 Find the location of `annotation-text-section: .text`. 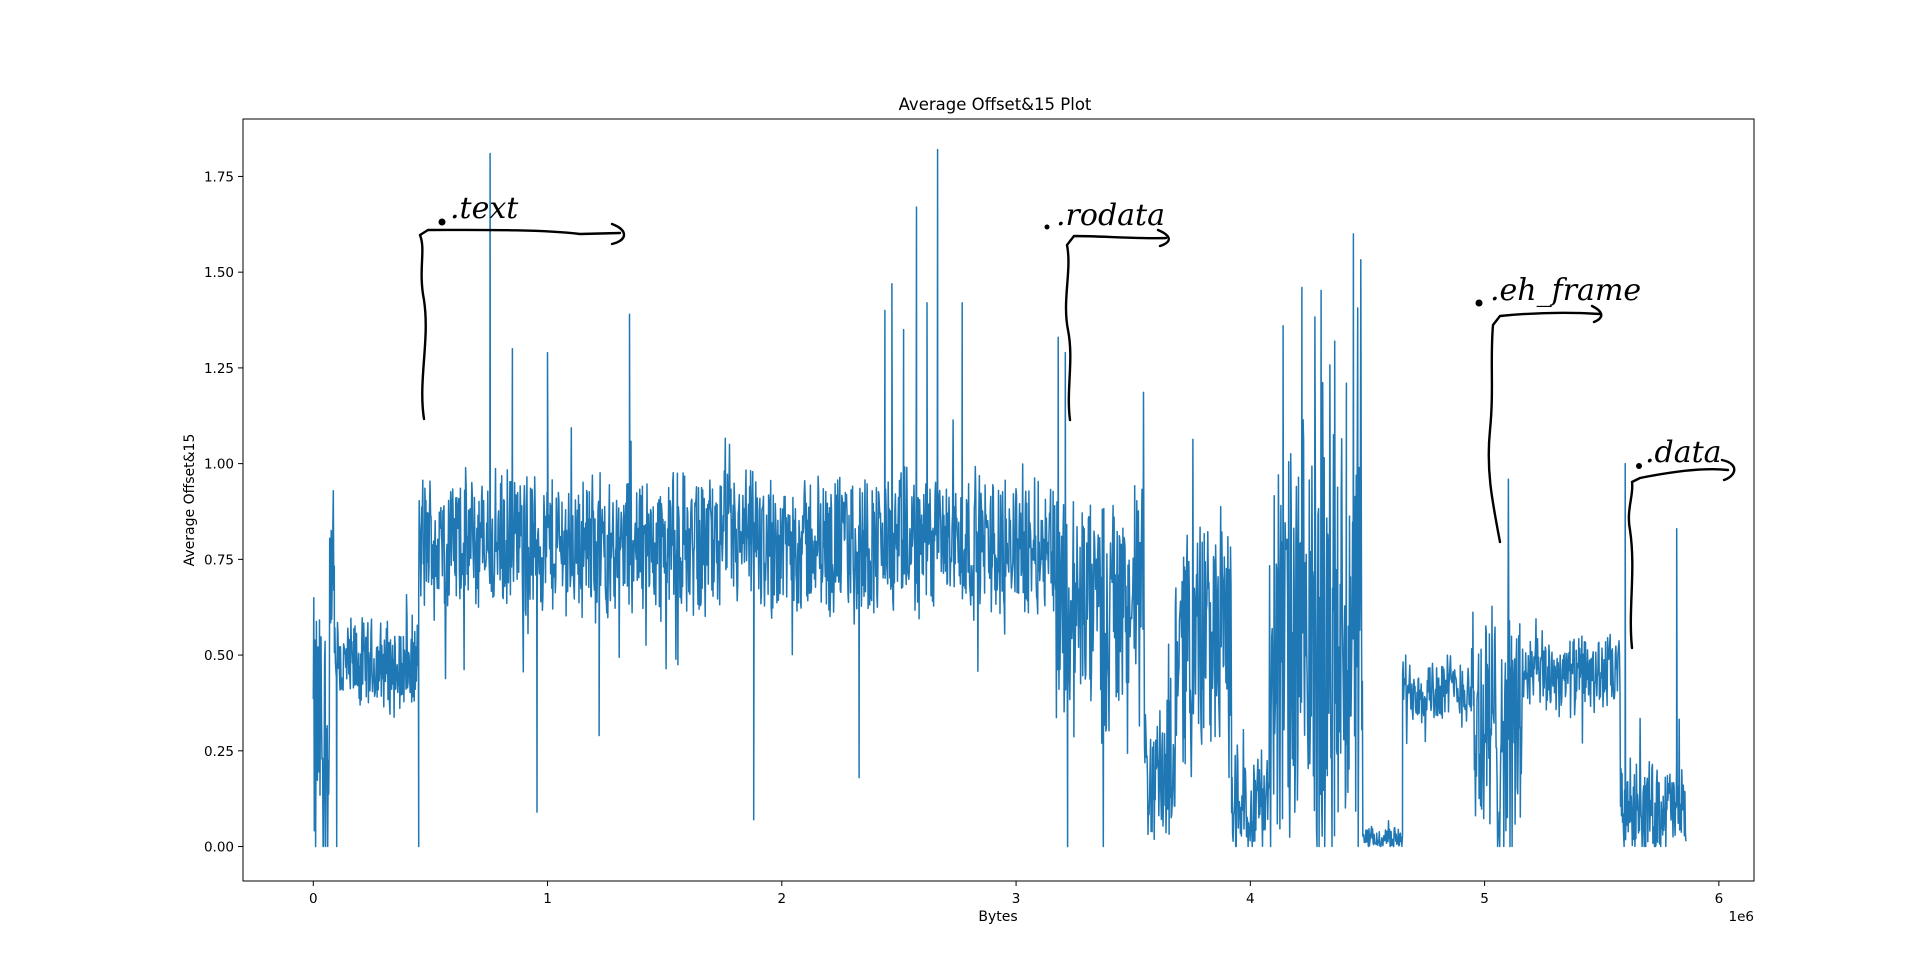

annotation-text-section: .text is located at coordinates (522, 306).